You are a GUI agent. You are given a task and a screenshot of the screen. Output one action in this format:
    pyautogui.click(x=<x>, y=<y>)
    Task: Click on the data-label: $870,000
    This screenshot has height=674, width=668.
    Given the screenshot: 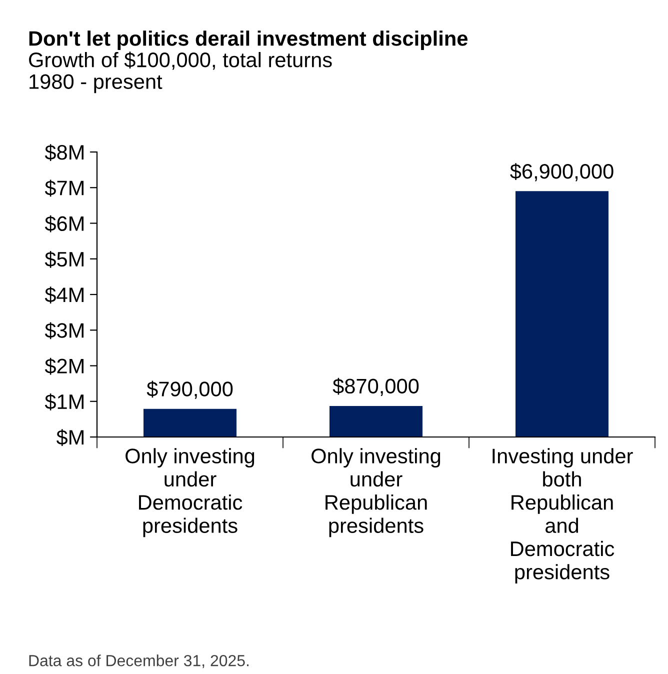 What is the action you would take?
    pyautogui.click(x=375, y=387)
    